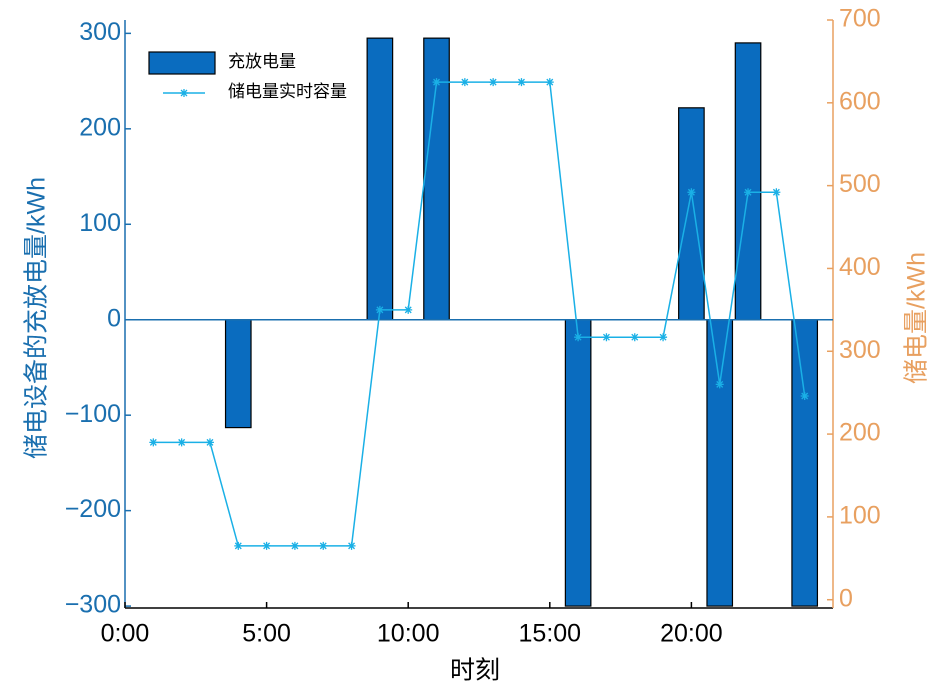 This screenshot has height=700, width=945. Describe the element at coordinates (860, 184) in the screenshot. I see `y2-tick-label: 500` at that location.